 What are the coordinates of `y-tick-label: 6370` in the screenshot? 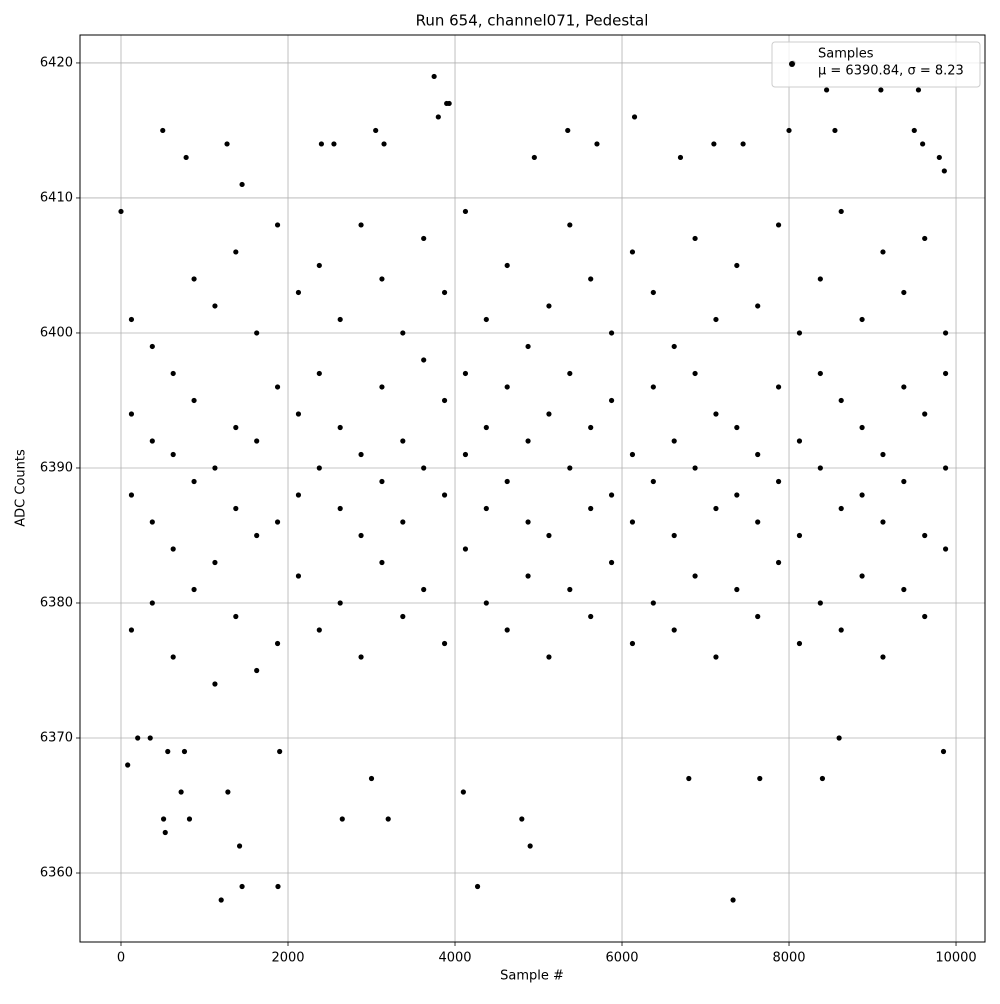 It's located at (56, 737).